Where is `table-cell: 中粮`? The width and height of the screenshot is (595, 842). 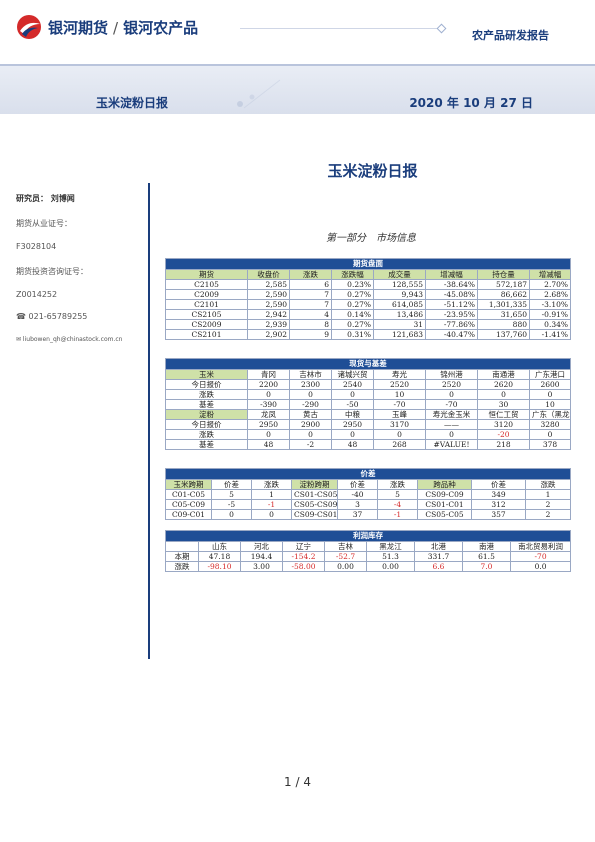
table-cell: 中粮 is located at coordinates (352, 414).